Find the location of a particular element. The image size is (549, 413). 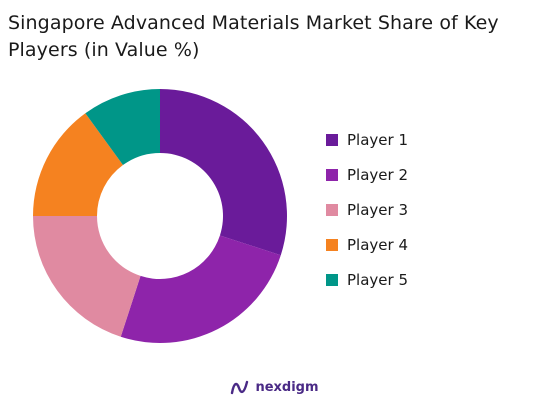

legend-label: Player 5 is located at coordinates (377, 279).